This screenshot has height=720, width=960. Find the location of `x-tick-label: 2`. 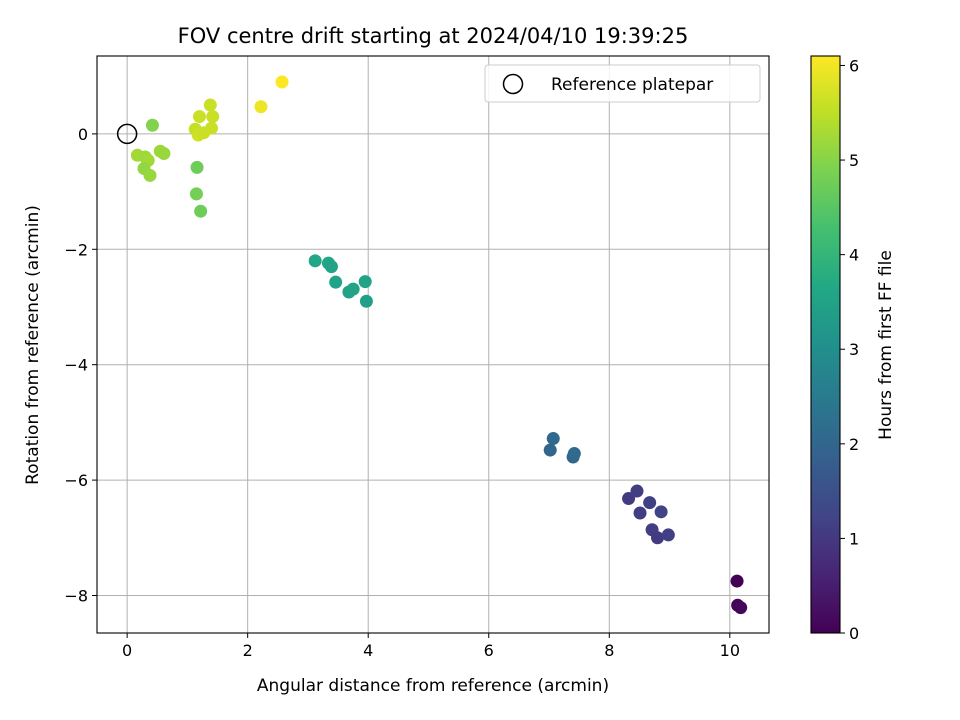

x-tick-label: 2 is located at coordinates (248, 650).